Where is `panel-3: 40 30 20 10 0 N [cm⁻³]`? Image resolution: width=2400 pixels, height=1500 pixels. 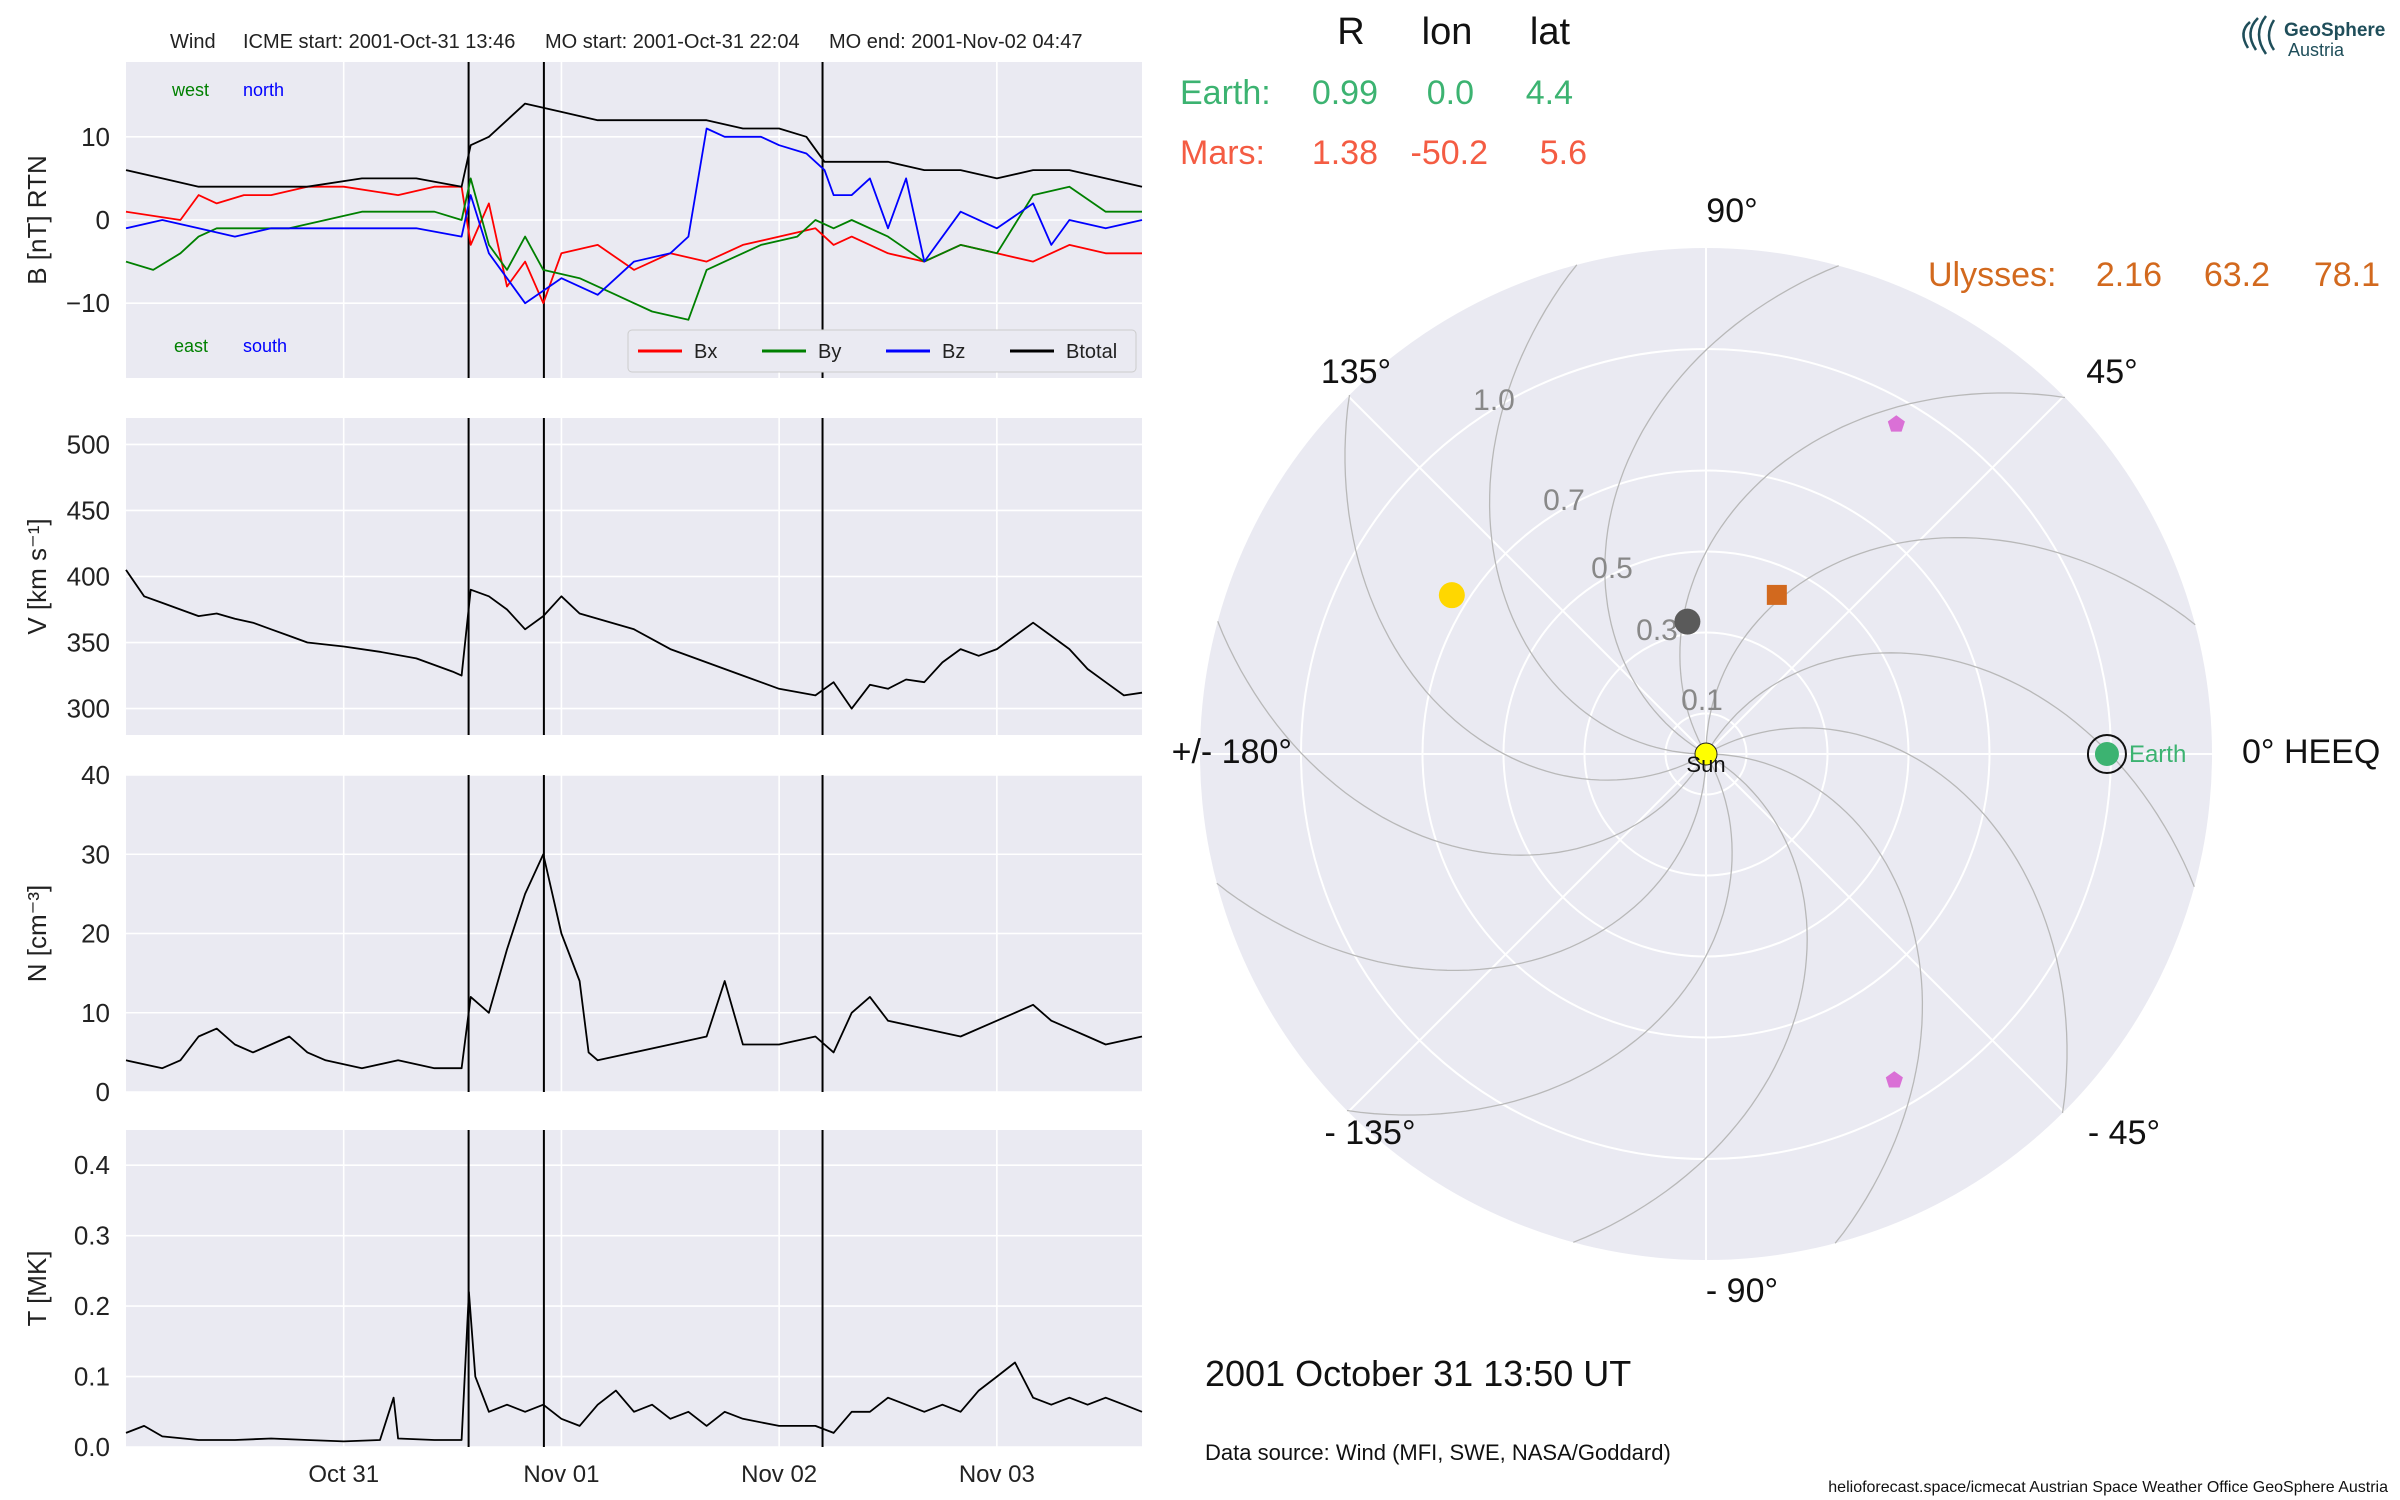 panel-3: 40 30 20 10 0 N [cm⁻³] is located at coordinates (582, 933).